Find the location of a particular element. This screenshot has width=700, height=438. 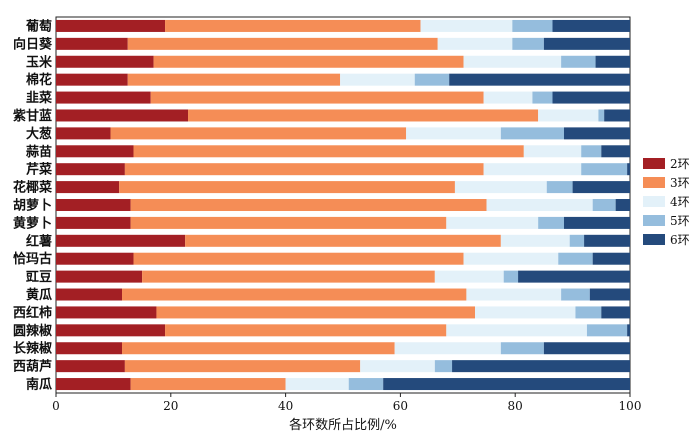

category-label: 恰玛古 is located at coordinates (32, 259).